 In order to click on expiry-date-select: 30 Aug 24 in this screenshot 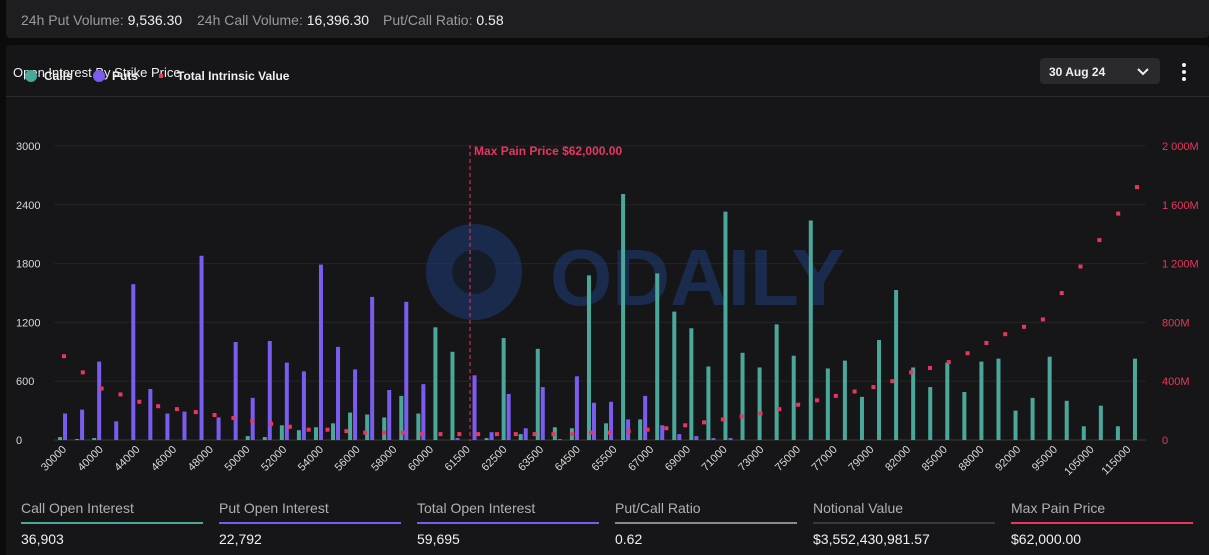, I will do `click(1100, 71)`.